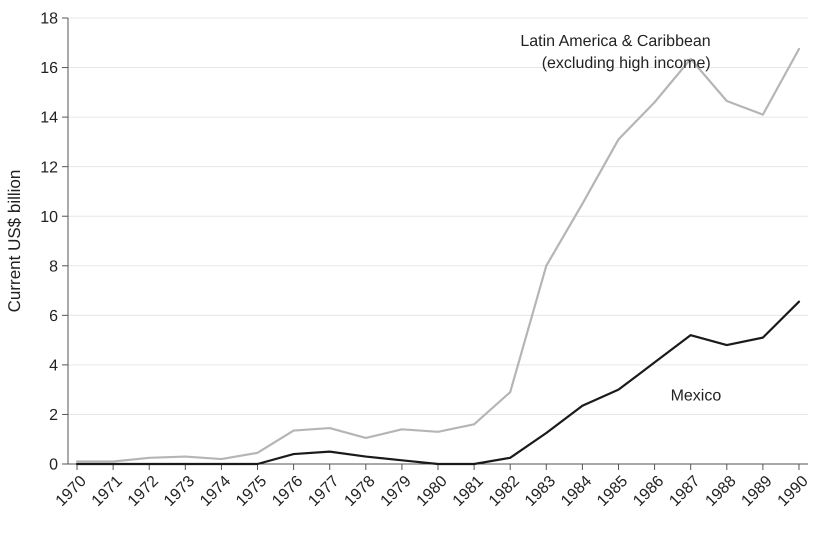 Image resolution: width=816 pixels, height=533 pixels. I want to click on series-label: Mexico, so click(696, 395).